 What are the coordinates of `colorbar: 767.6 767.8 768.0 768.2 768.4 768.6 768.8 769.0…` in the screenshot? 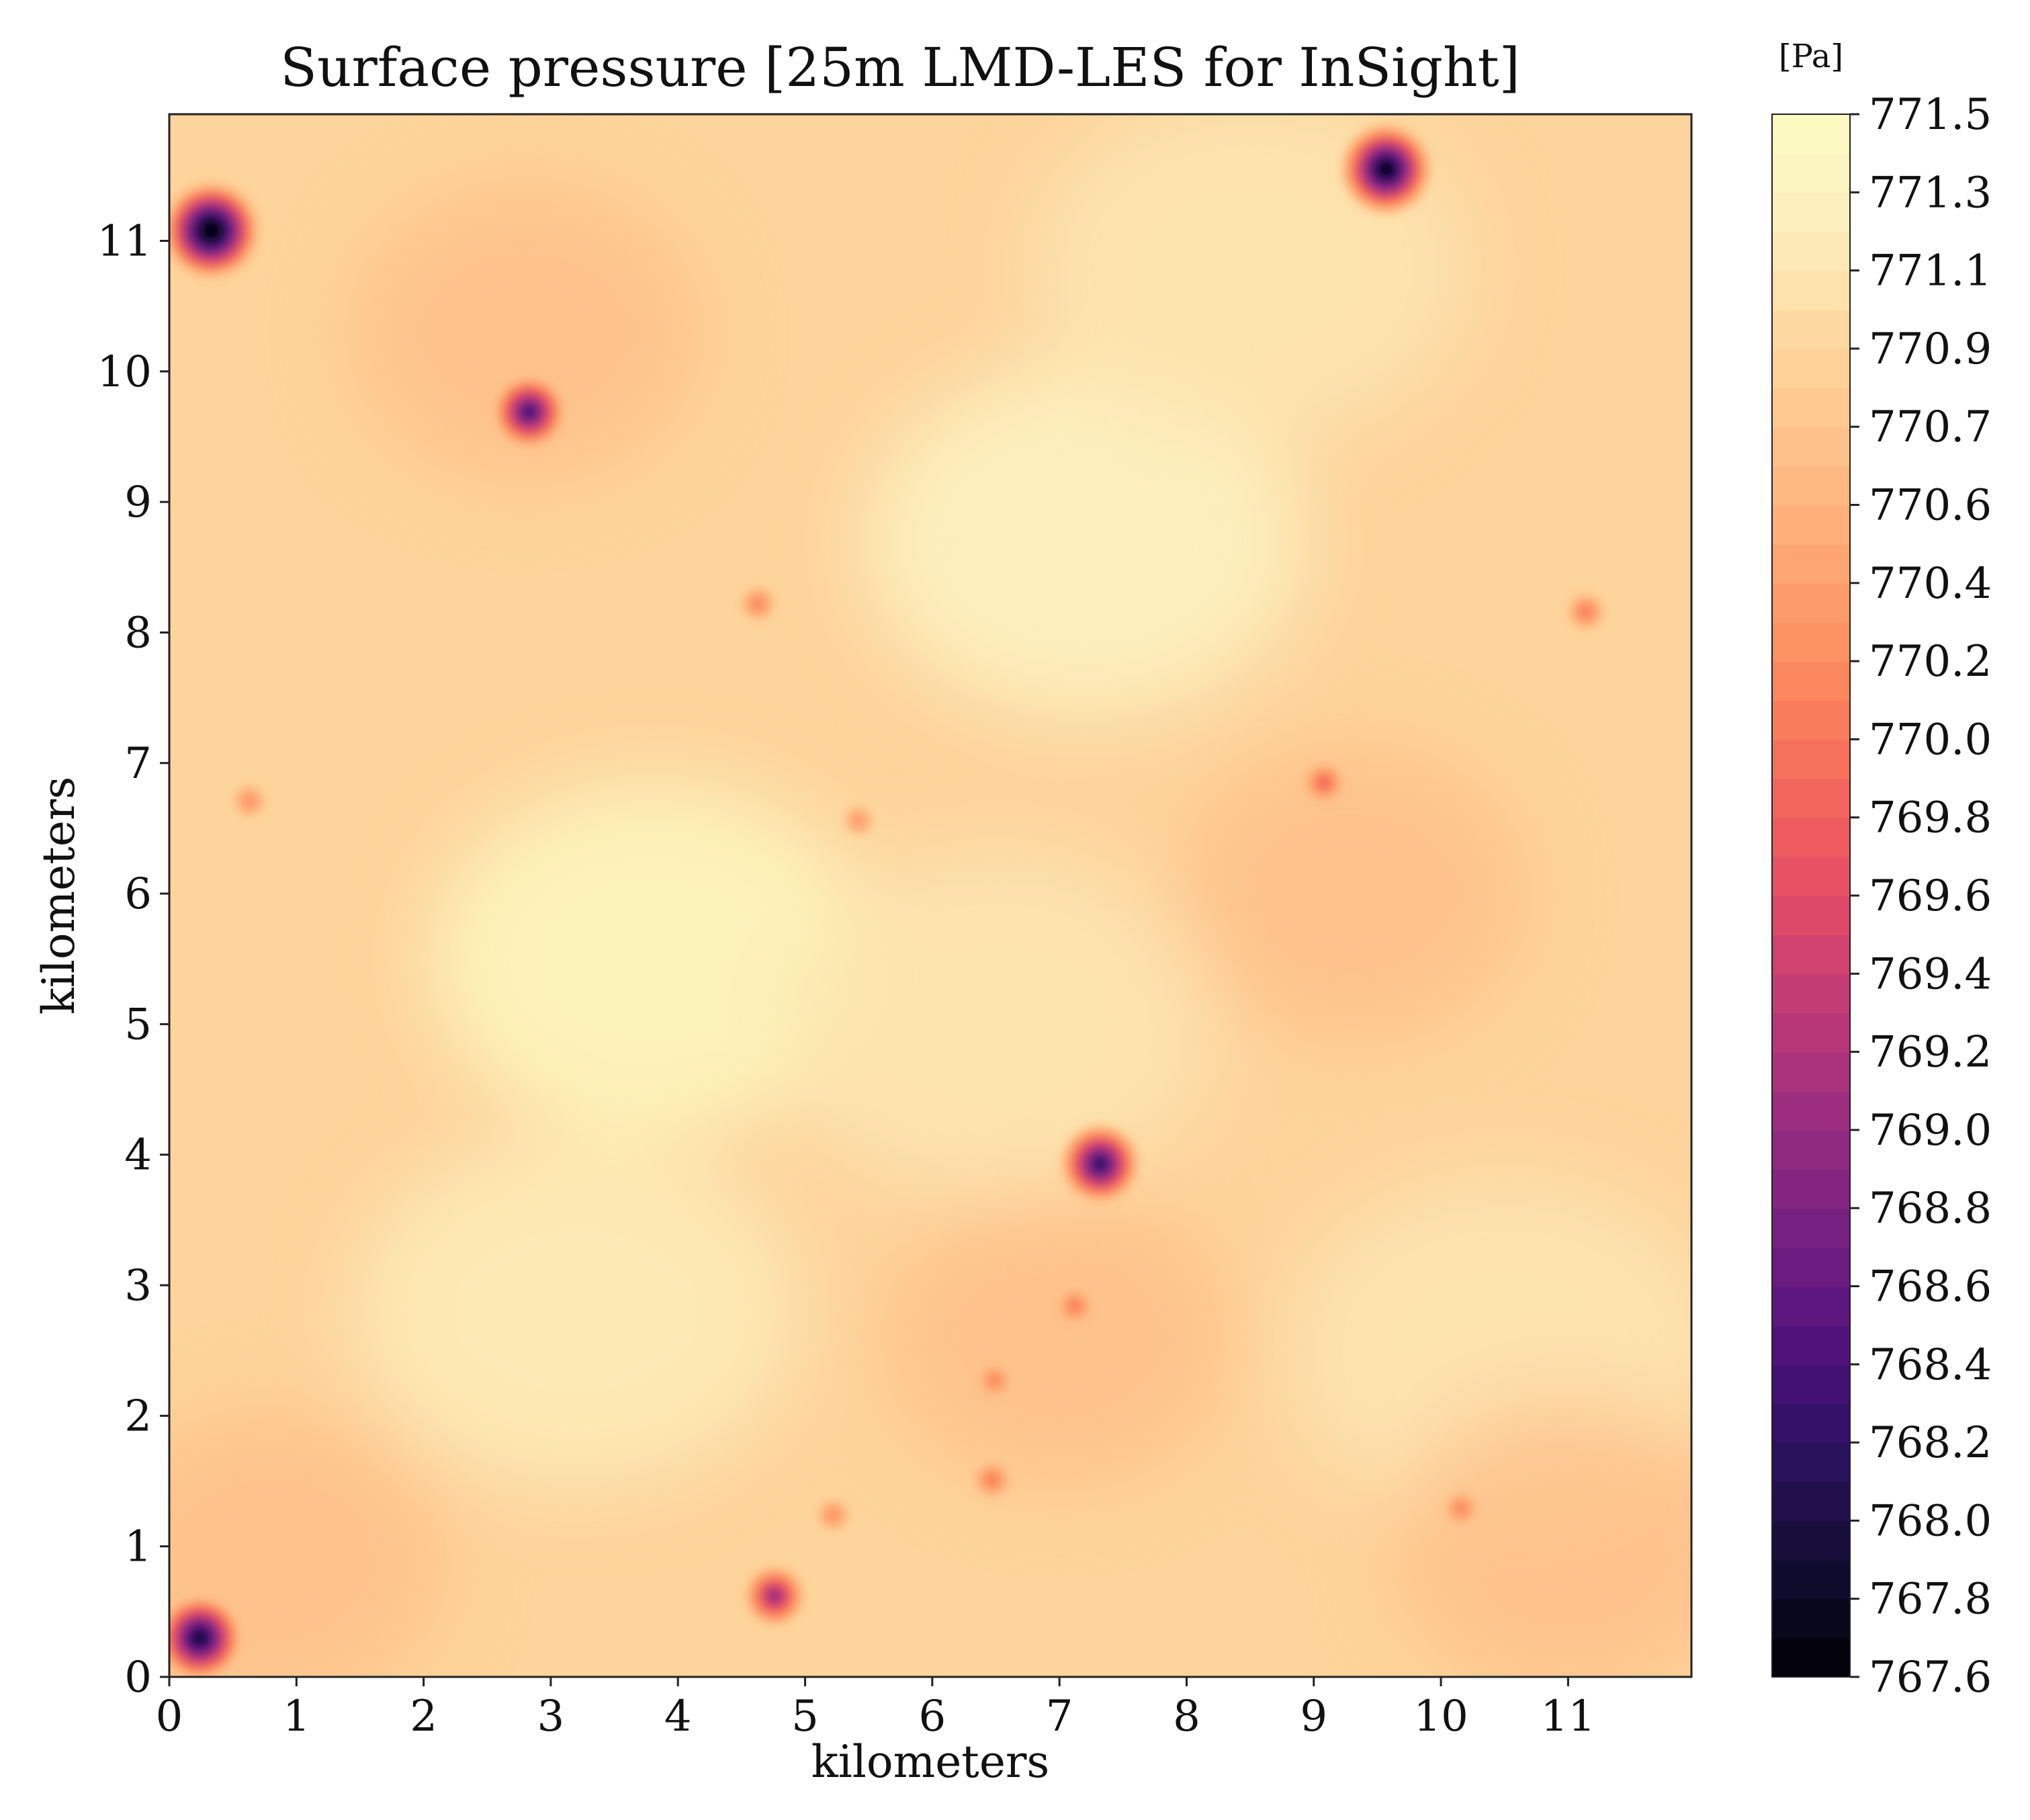 It's located at (1881, 870).